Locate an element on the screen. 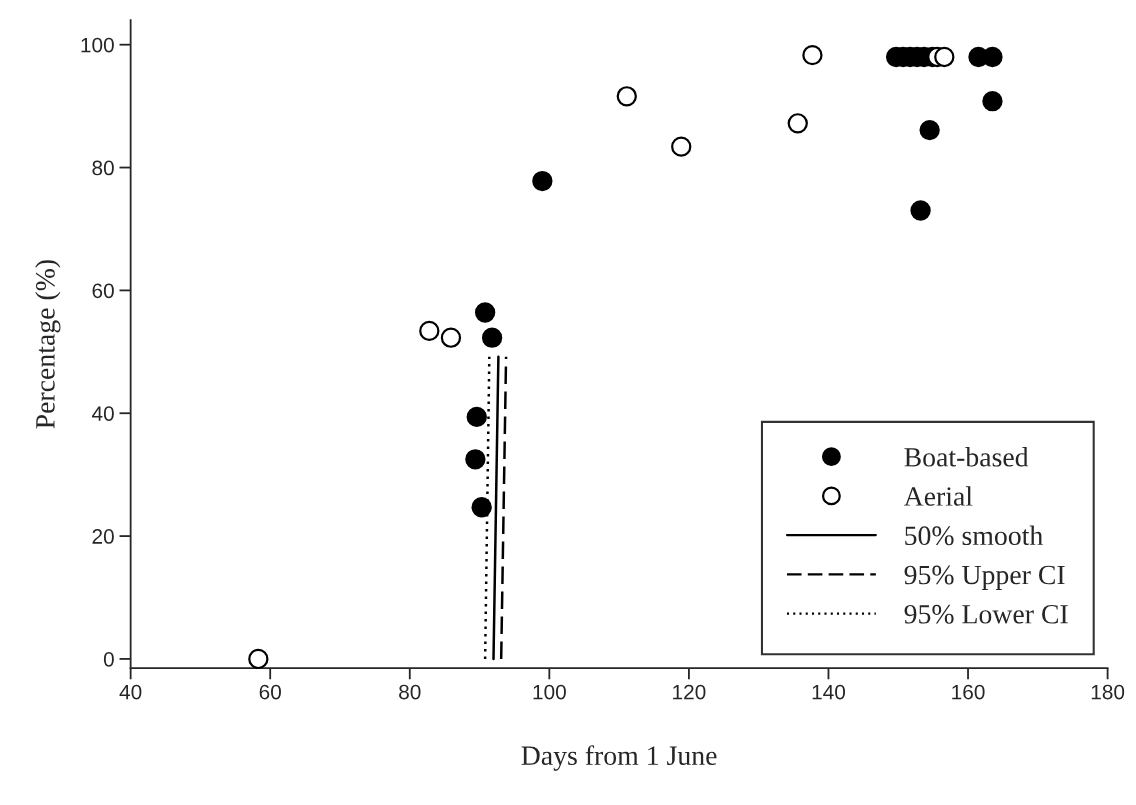 This screenshot has width=1136, height=805. x-tick-label: 120 is located at coordinates (689, 692).